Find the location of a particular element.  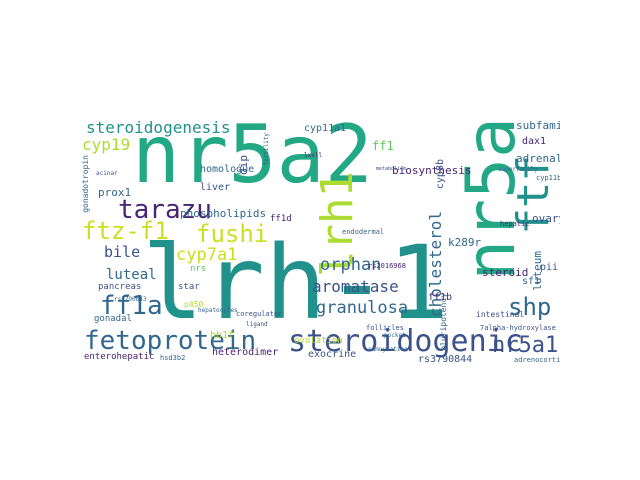

word-granulosa: granulosa is located at coordinates (362, 308).